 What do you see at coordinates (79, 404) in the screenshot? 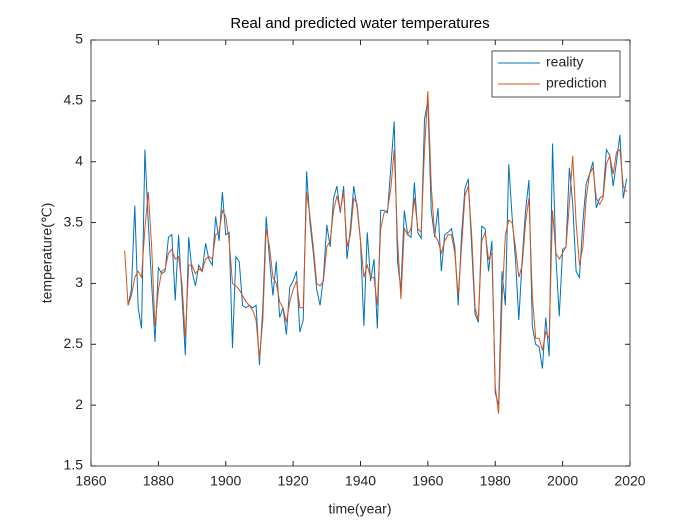
I see `y-tick-label: 2` at bounding box center [79, 404].